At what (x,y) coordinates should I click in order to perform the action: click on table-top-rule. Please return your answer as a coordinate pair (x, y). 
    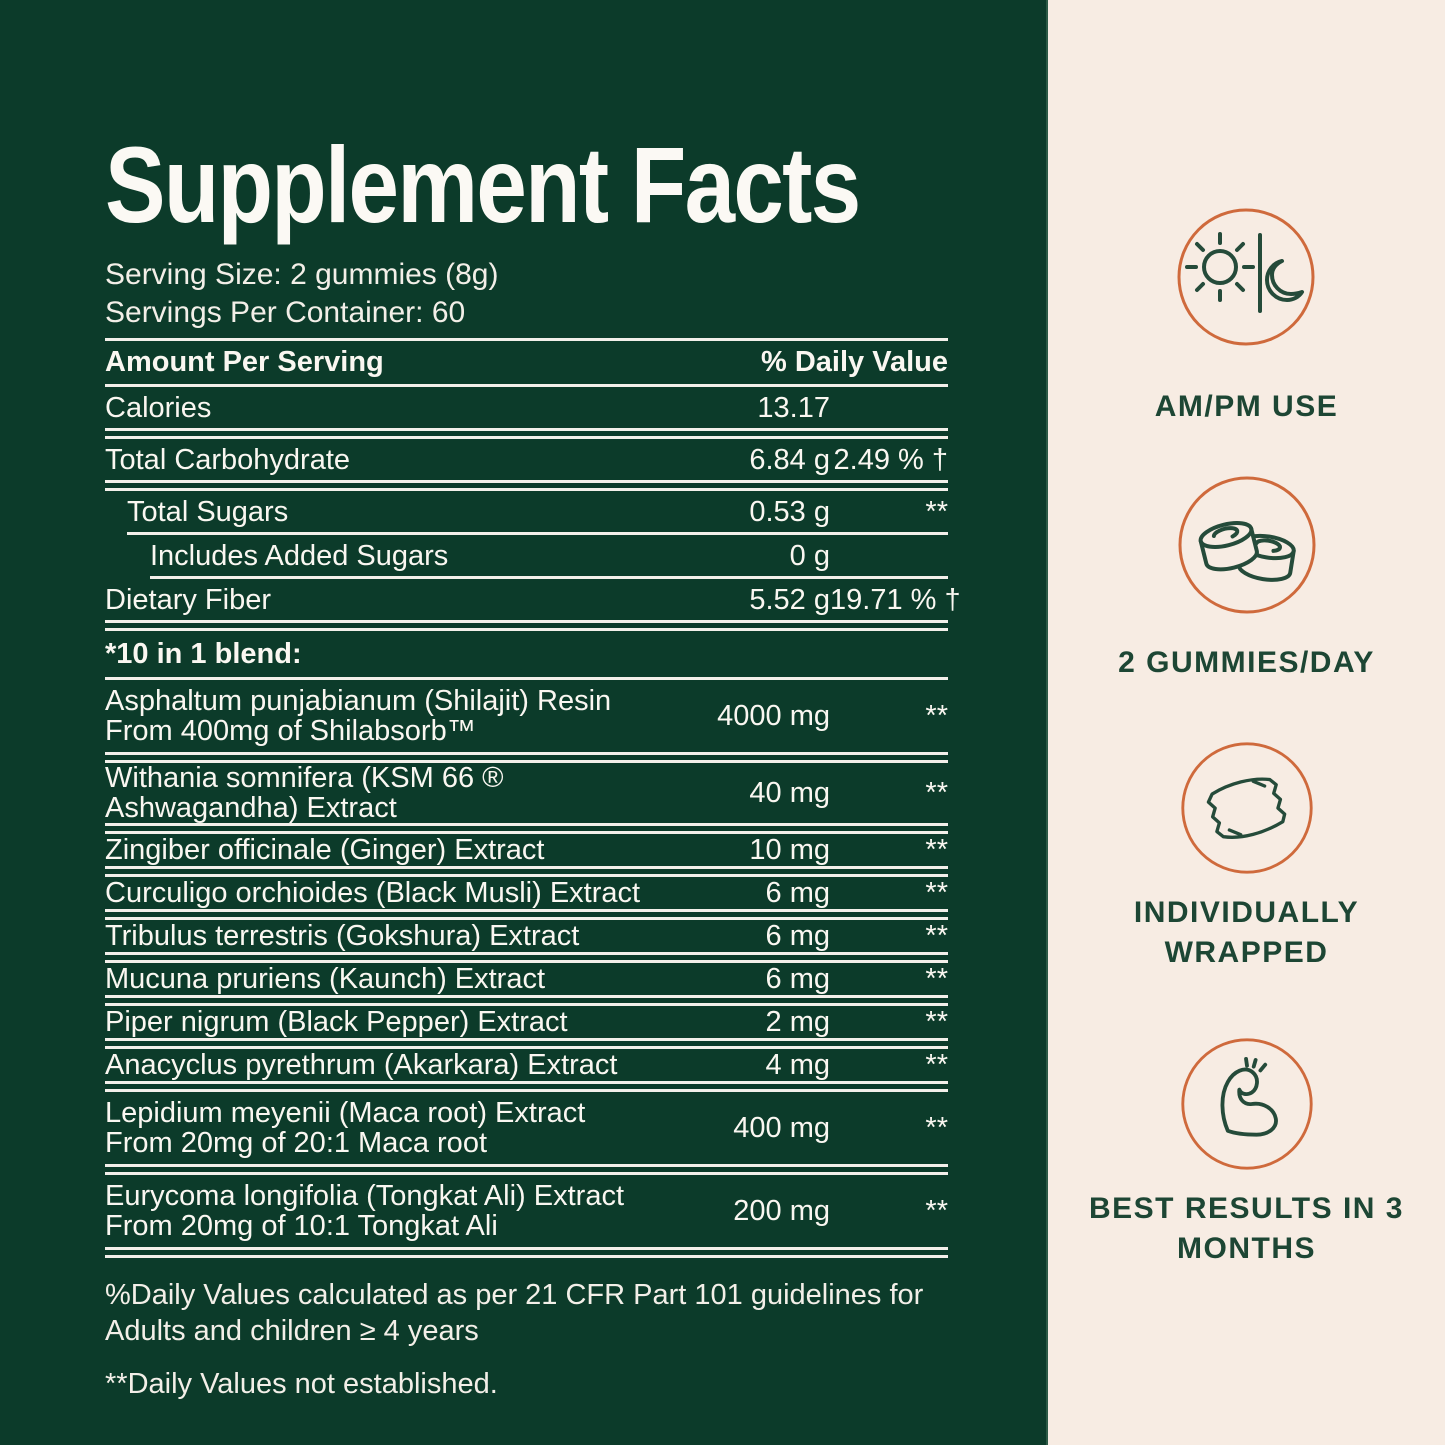
    Looking at the image, I should click on (526, 340).